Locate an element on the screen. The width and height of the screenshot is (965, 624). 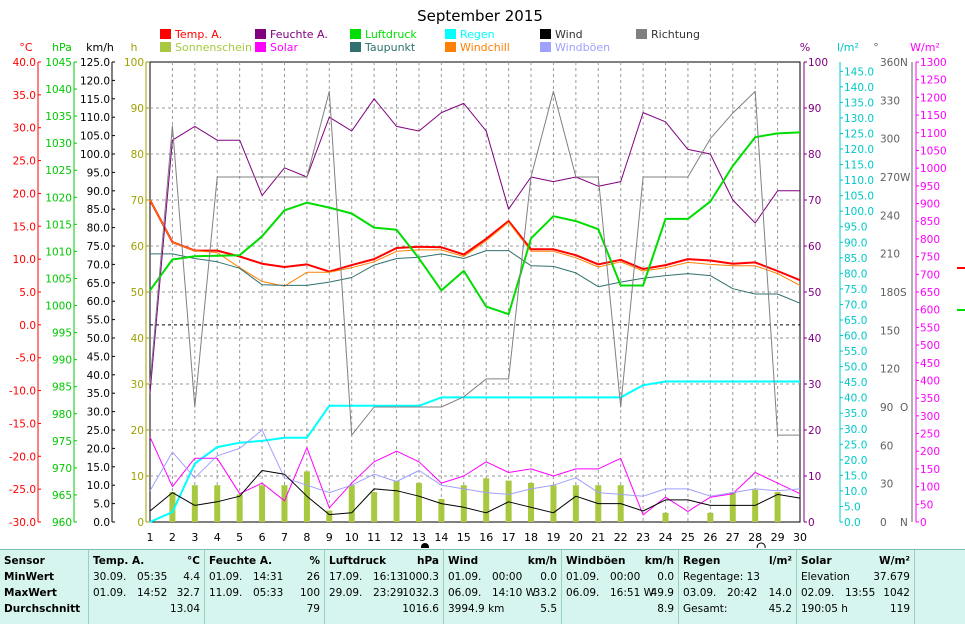
temp-tick-label: -20.0 is located at coordinates (22, 457).